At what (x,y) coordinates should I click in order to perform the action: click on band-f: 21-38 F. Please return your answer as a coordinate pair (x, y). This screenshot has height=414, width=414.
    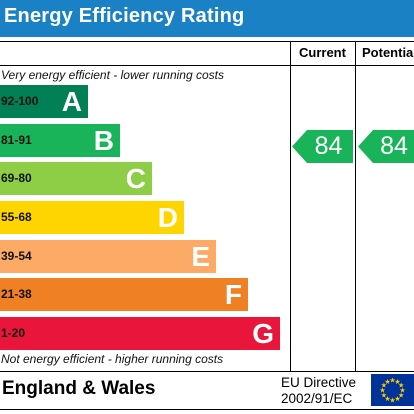
    Looking at the image, I should click on (124, 294).